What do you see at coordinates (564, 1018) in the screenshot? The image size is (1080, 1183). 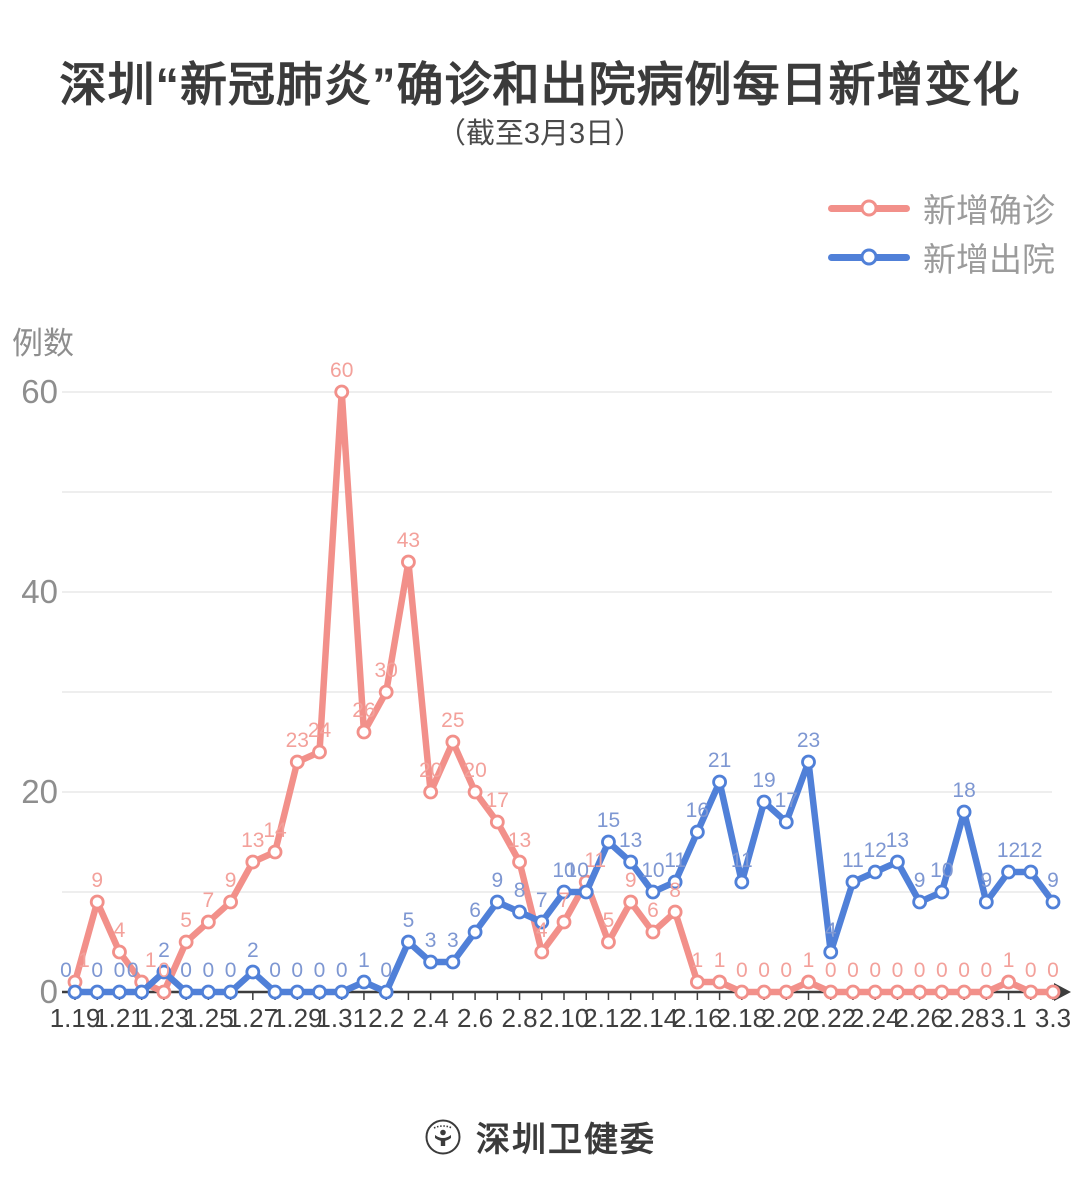 I see `svg-text: 2.10` at bounding box center [564, 1018].